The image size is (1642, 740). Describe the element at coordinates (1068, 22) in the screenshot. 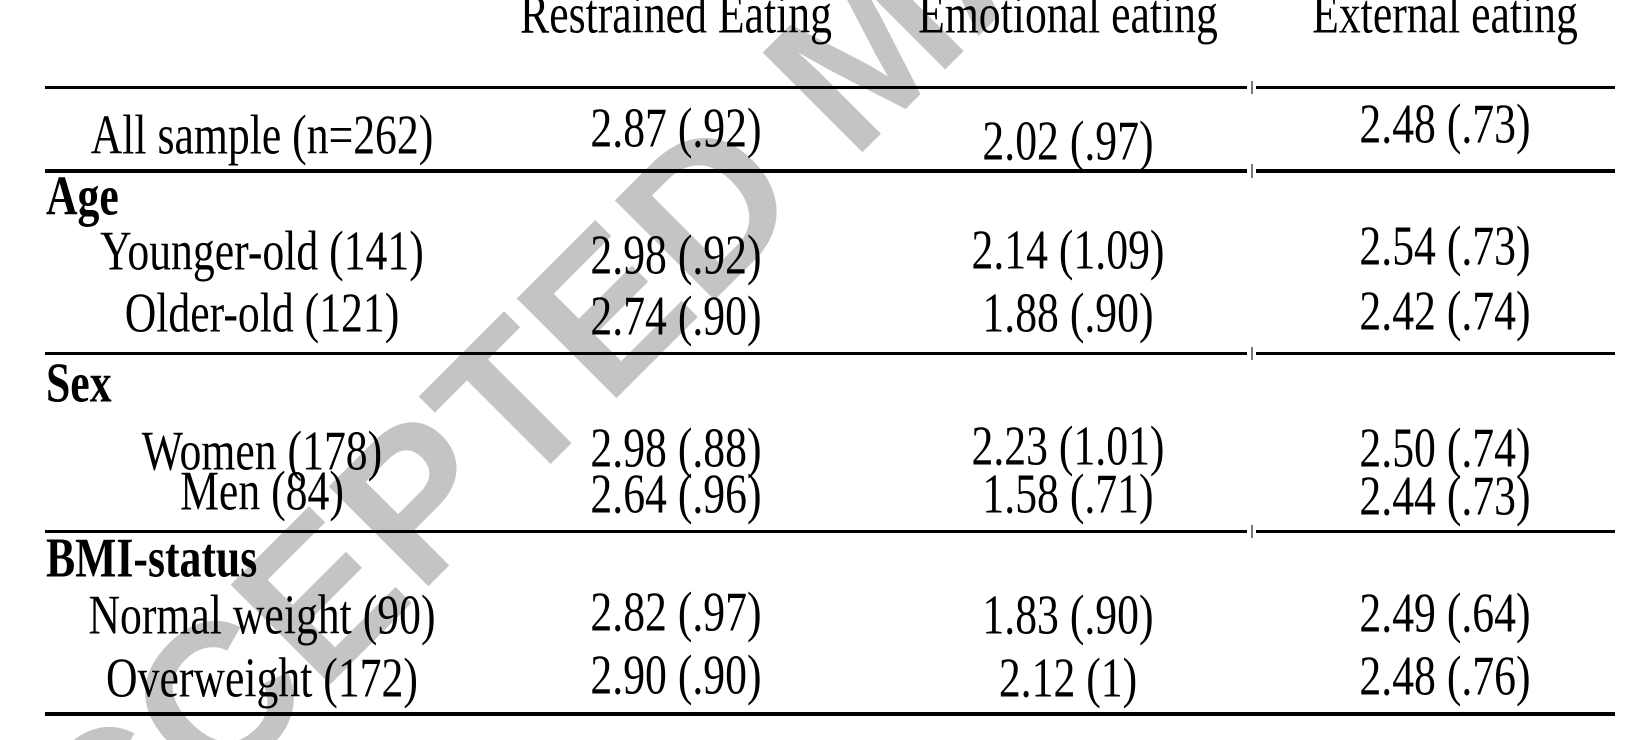

I see `column-header-emotional-eating: Emotional eating` at that location.